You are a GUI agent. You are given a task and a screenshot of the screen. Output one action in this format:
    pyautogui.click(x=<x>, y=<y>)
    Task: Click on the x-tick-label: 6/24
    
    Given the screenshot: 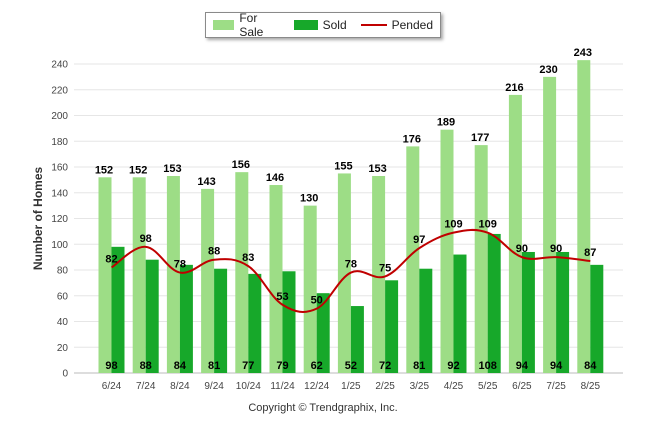 What is the action you would take?
    pyautogui.click(x=112, y=386)
    